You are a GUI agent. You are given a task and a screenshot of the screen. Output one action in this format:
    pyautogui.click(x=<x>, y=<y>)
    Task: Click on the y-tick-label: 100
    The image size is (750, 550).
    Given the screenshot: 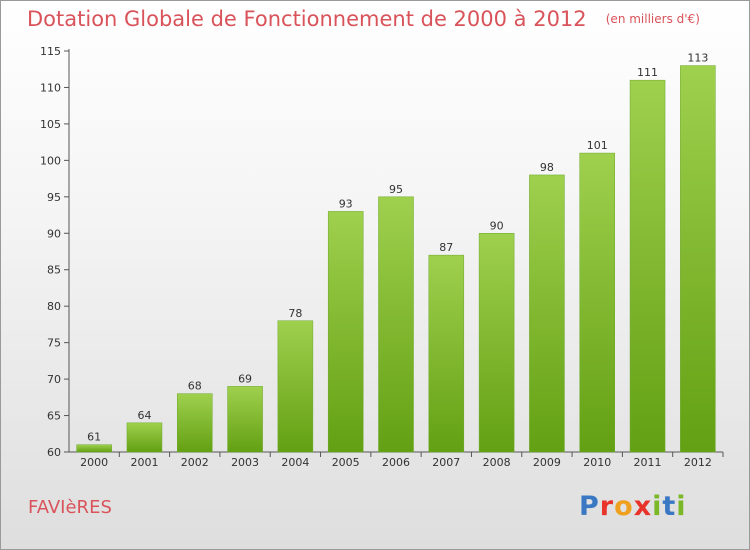 What is the action you would take?
    pyautogui.click(x=50, y=160)
    